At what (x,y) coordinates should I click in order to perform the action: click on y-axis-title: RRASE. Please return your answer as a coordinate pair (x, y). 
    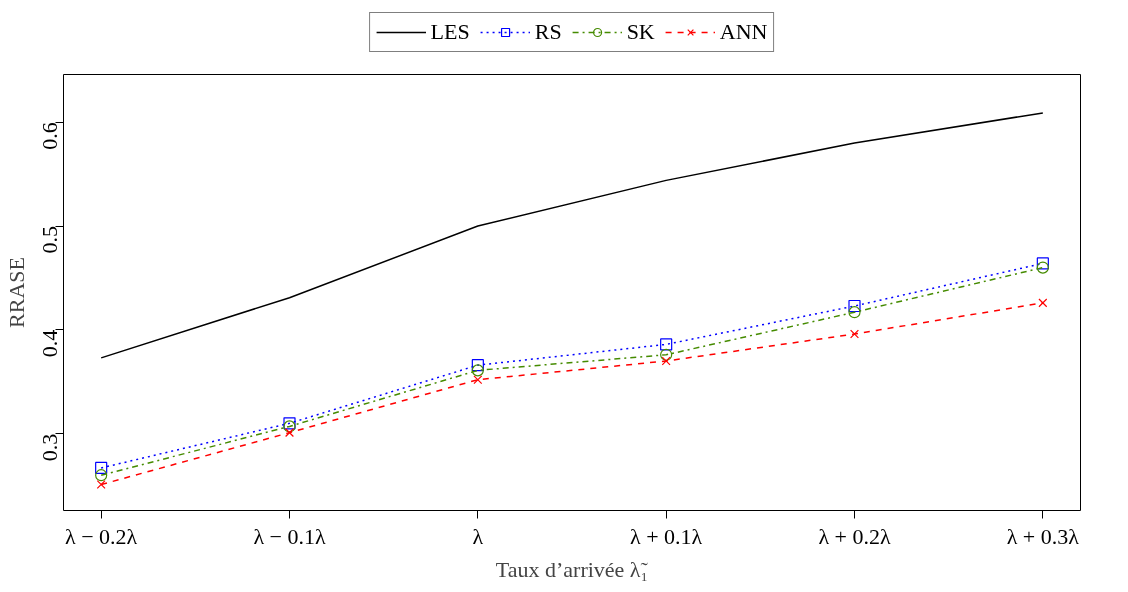
    Looking at the image, I should click on (16, 292).